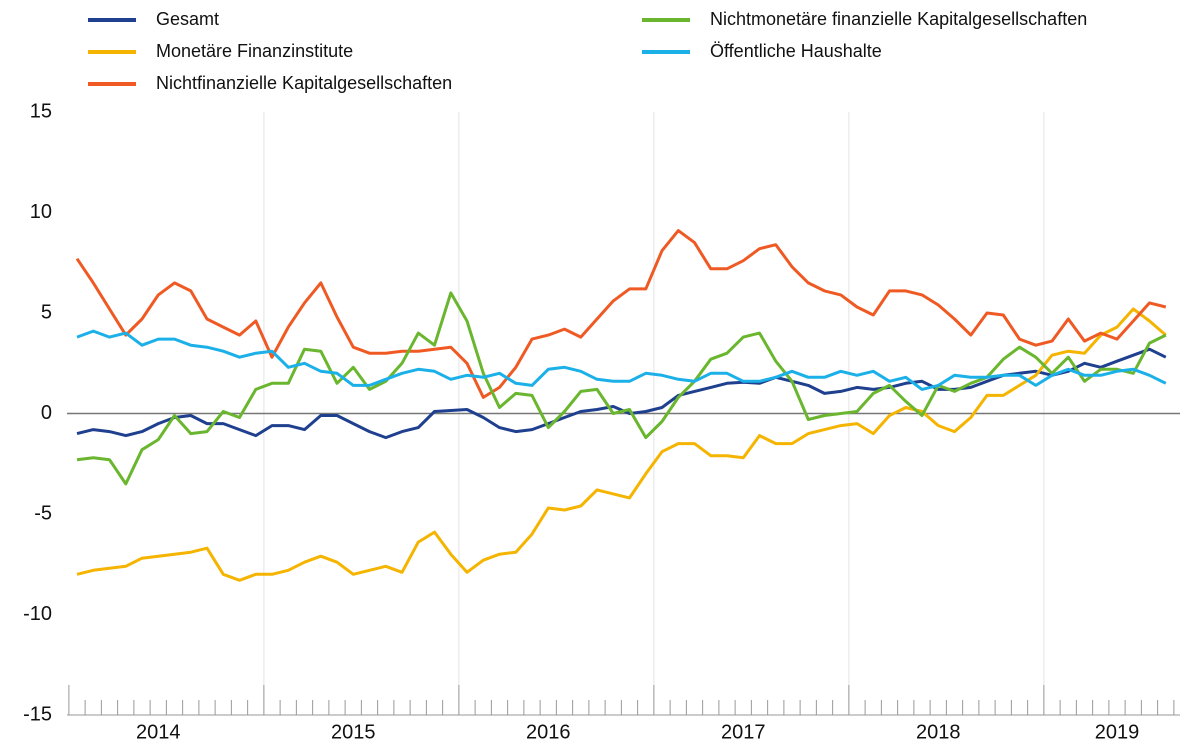 This screenshot has height=748, width=1188. Describe the element at coordinates (46, 413) in the screenshot. I see `y-tick-label: 0` at that location.